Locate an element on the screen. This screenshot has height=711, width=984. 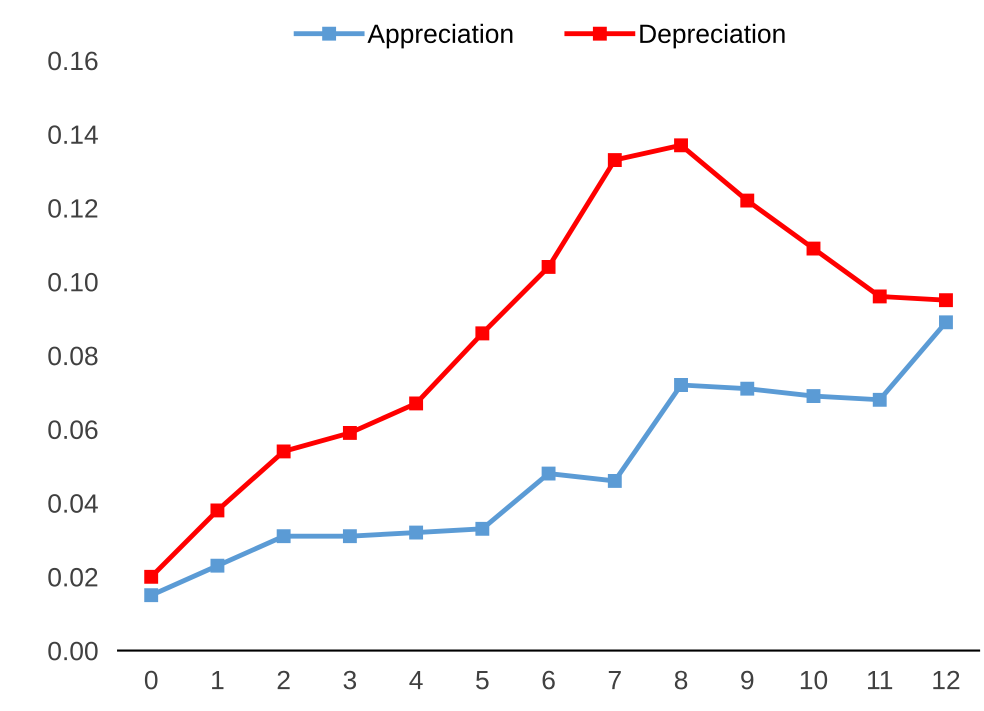
y-tick-label: 0.02 is located at coordinates (73, 577).